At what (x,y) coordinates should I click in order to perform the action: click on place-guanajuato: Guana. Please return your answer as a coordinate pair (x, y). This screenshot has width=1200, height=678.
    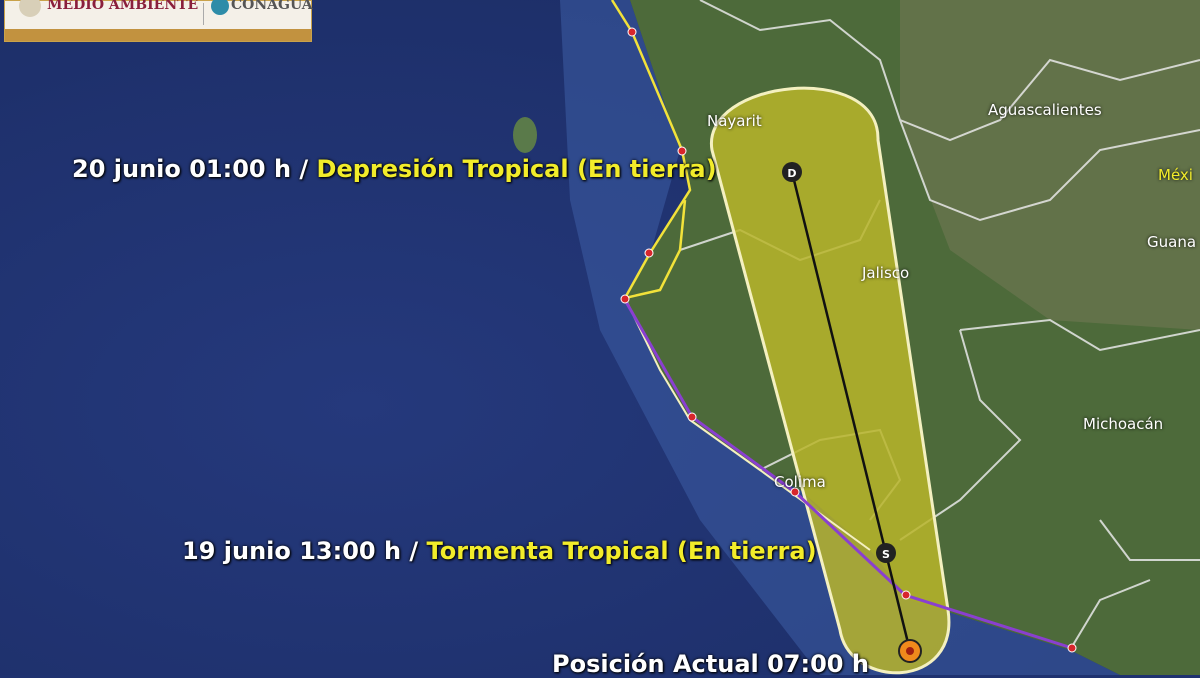
    Looking at the image, I should click on (1172, 242).